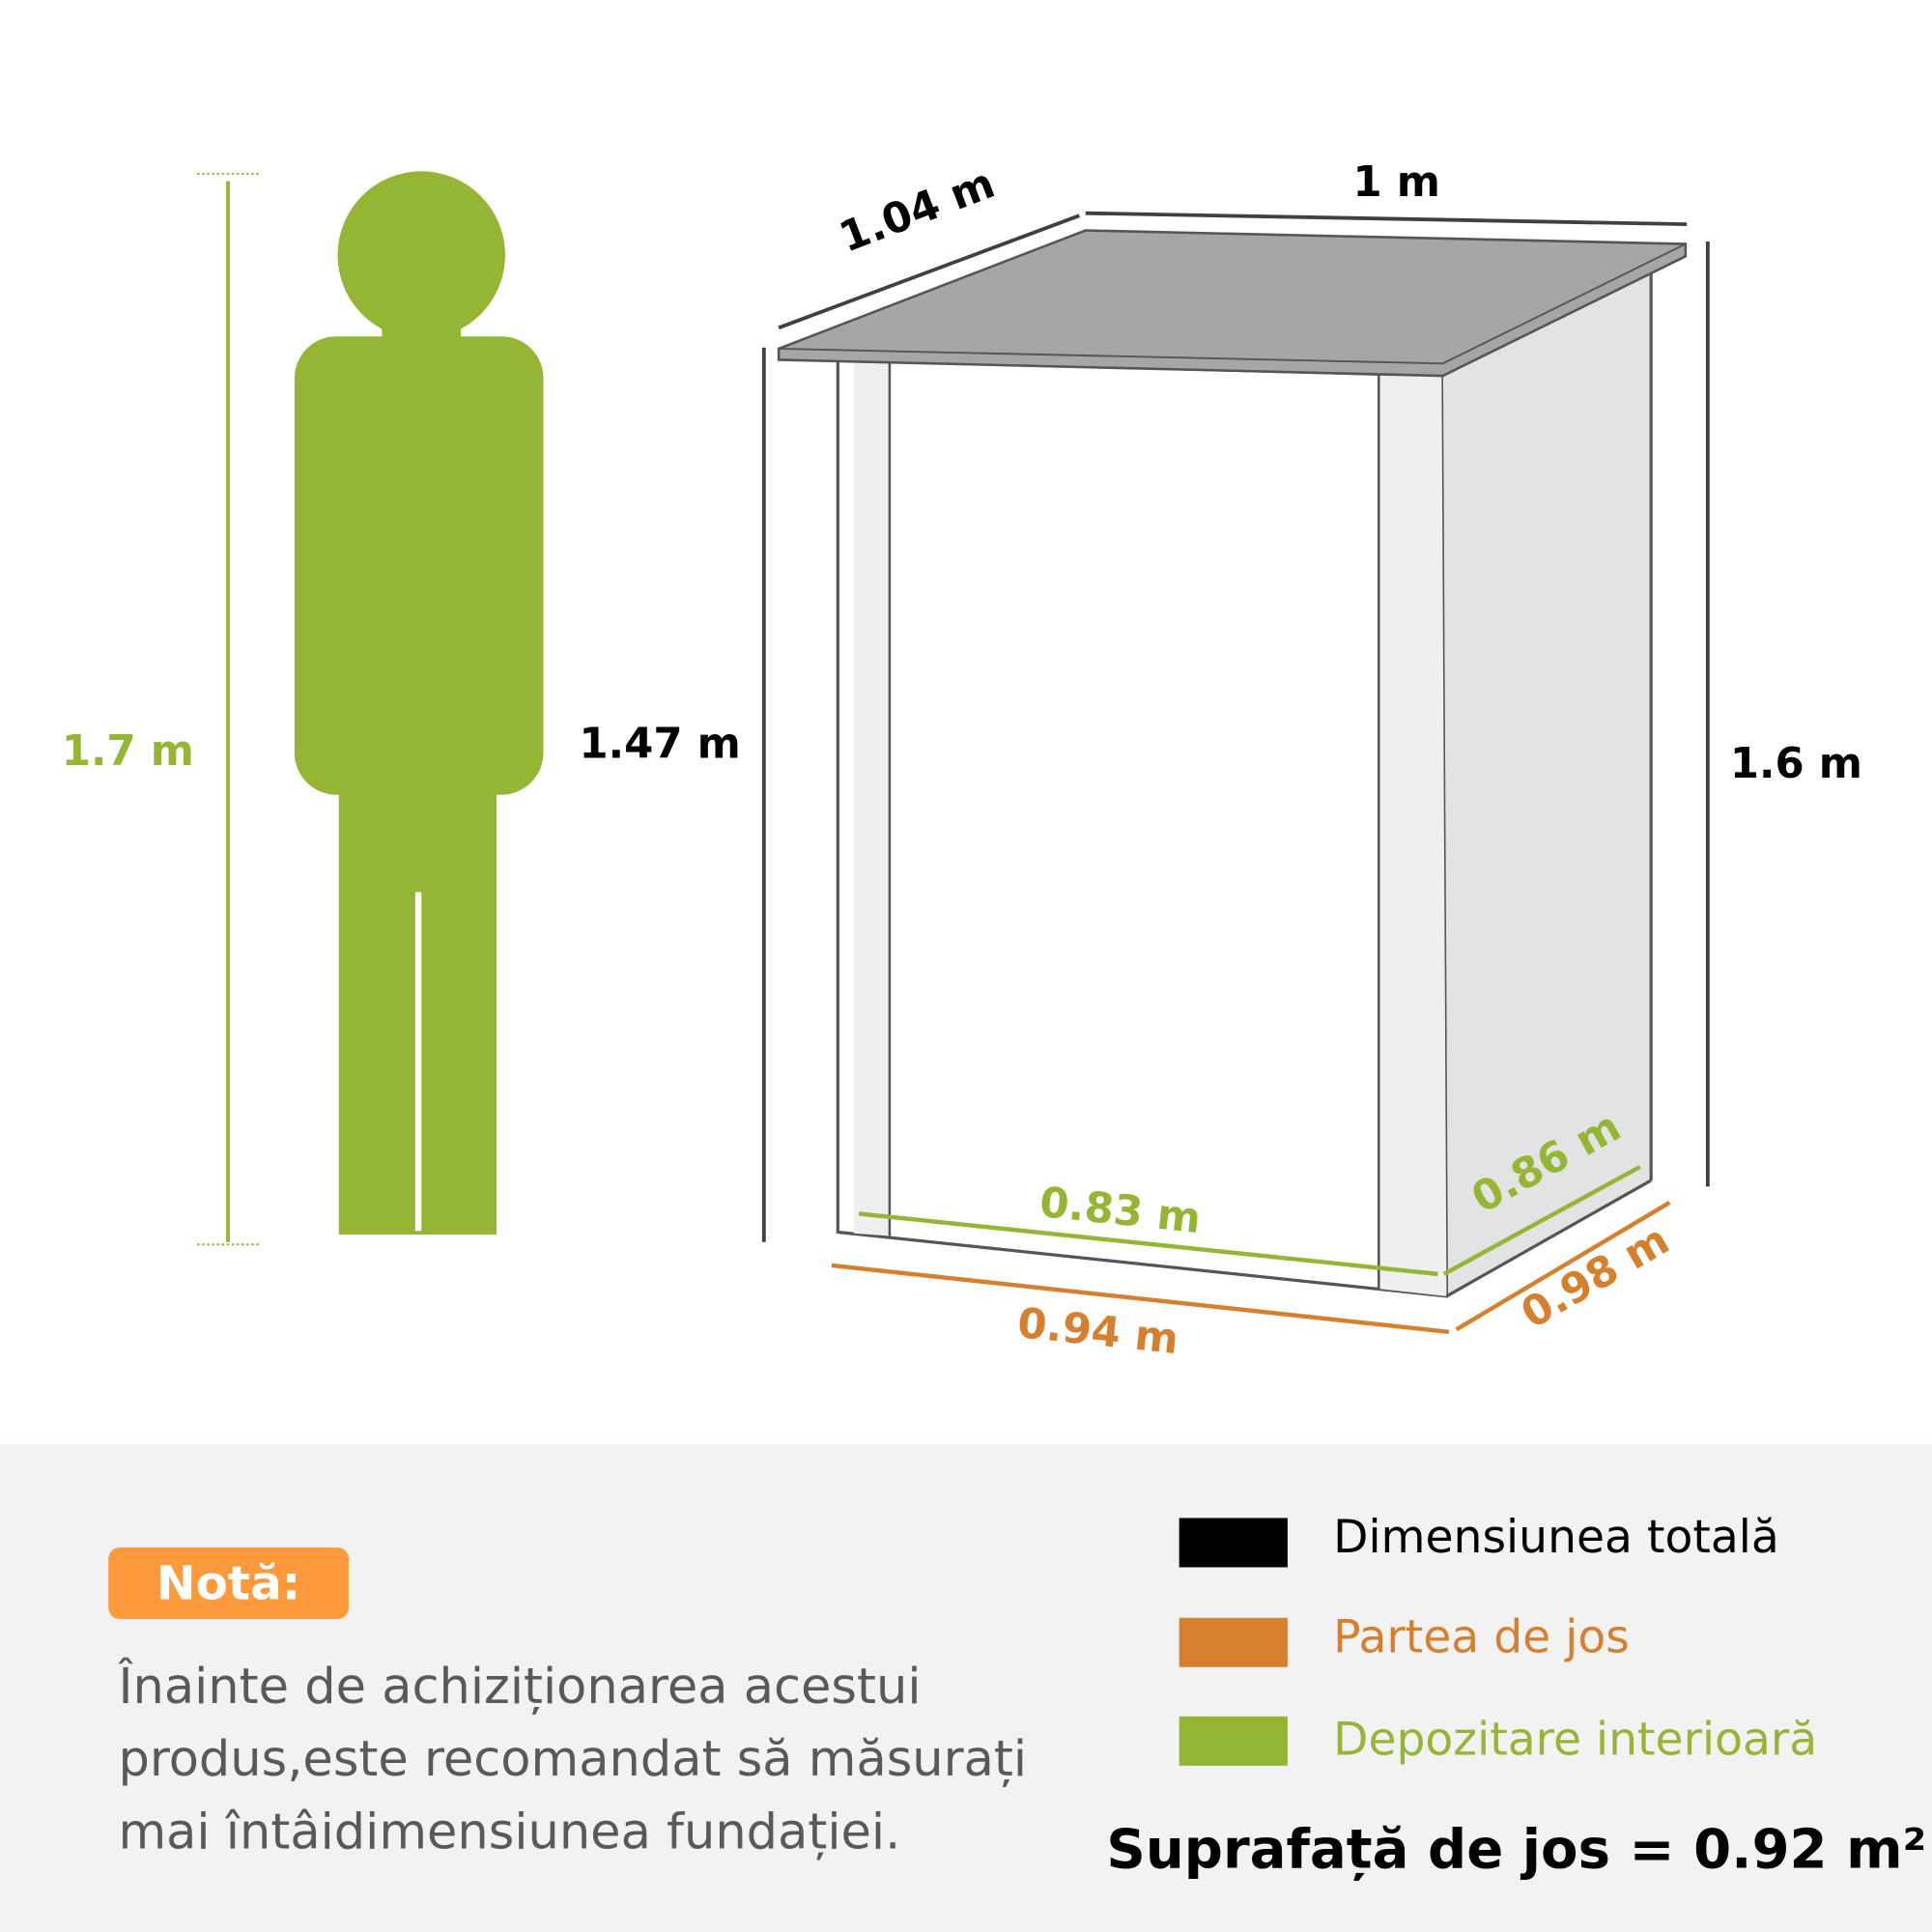 This screenshot has width=1932, height=1932. I want to click on person-height-label: 1.7 m, so click(127, 751).